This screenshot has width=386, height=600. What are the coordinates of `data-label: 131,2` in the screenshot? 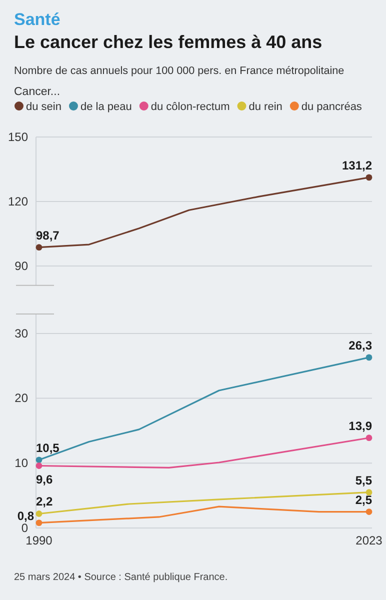 It's located at (357, 165).